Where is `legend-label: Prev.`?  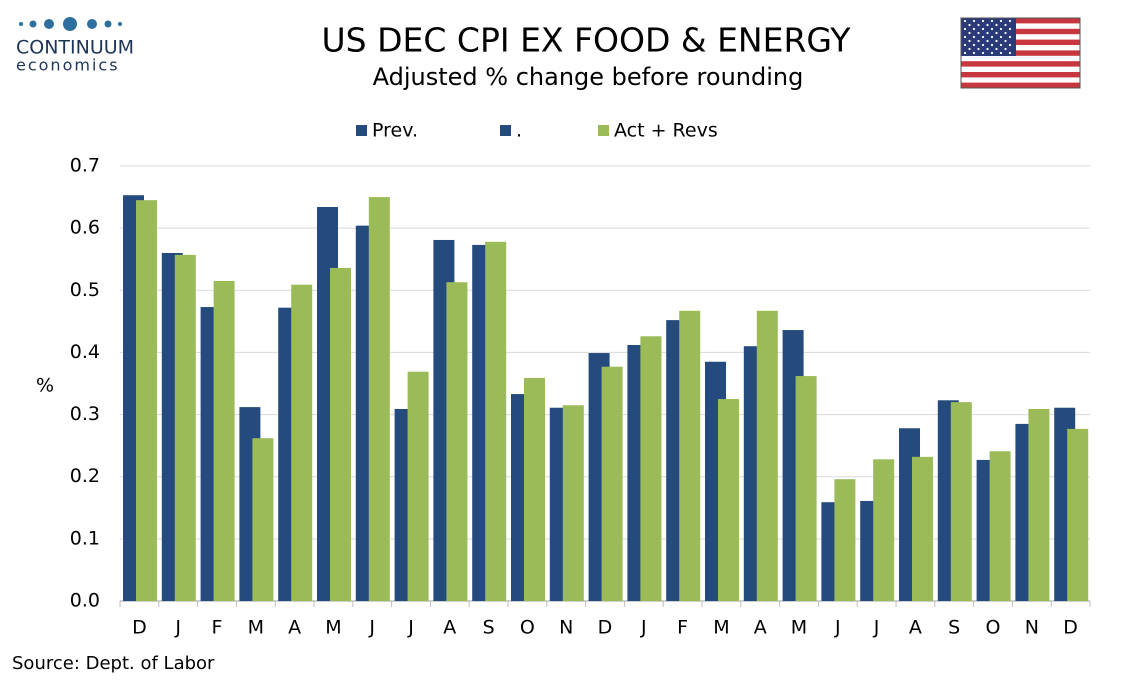 legend-label: Prev. is located at coordinates (395, 131).